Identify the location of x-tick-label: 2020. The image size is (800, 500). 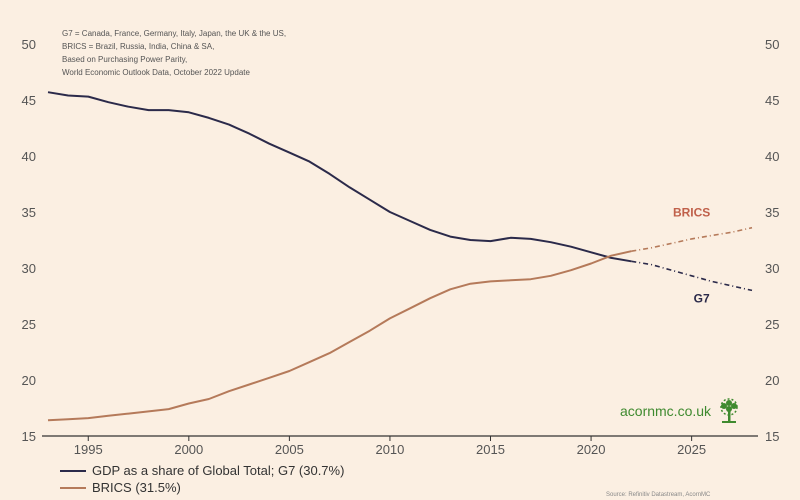
(591, 449).